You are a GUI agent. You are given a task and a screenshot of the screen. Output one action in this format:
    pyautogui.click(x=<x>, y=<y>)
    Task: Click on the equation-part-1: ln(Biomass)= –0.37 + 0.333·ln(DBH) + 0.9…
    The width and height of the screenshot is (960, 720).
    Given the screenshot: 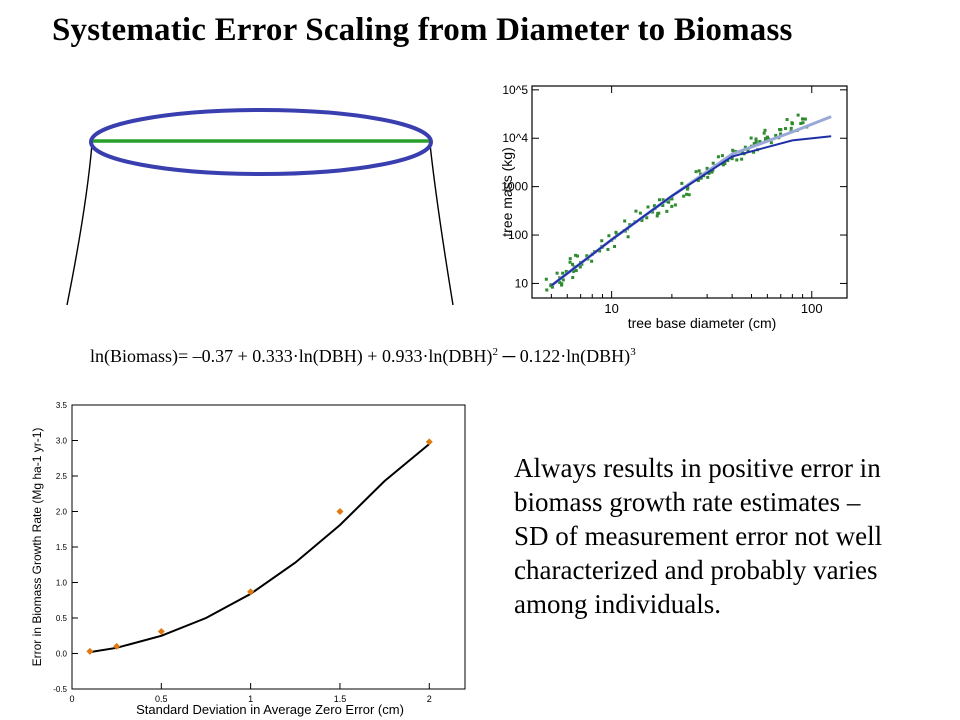 What is the action you would take?
    pyautogui.click(x=291, y=356)
    